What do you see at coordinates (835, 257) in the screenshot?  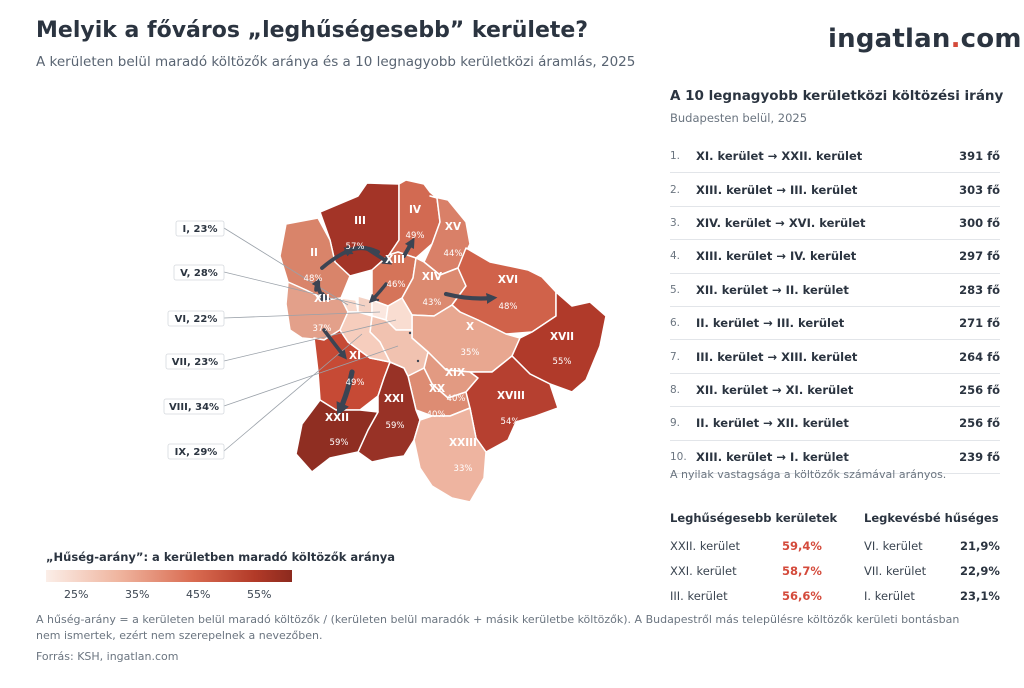 I see `flow-row: 4. XIII. kerület → IV. kerület 297 fő` at bounding box center [835, 257].